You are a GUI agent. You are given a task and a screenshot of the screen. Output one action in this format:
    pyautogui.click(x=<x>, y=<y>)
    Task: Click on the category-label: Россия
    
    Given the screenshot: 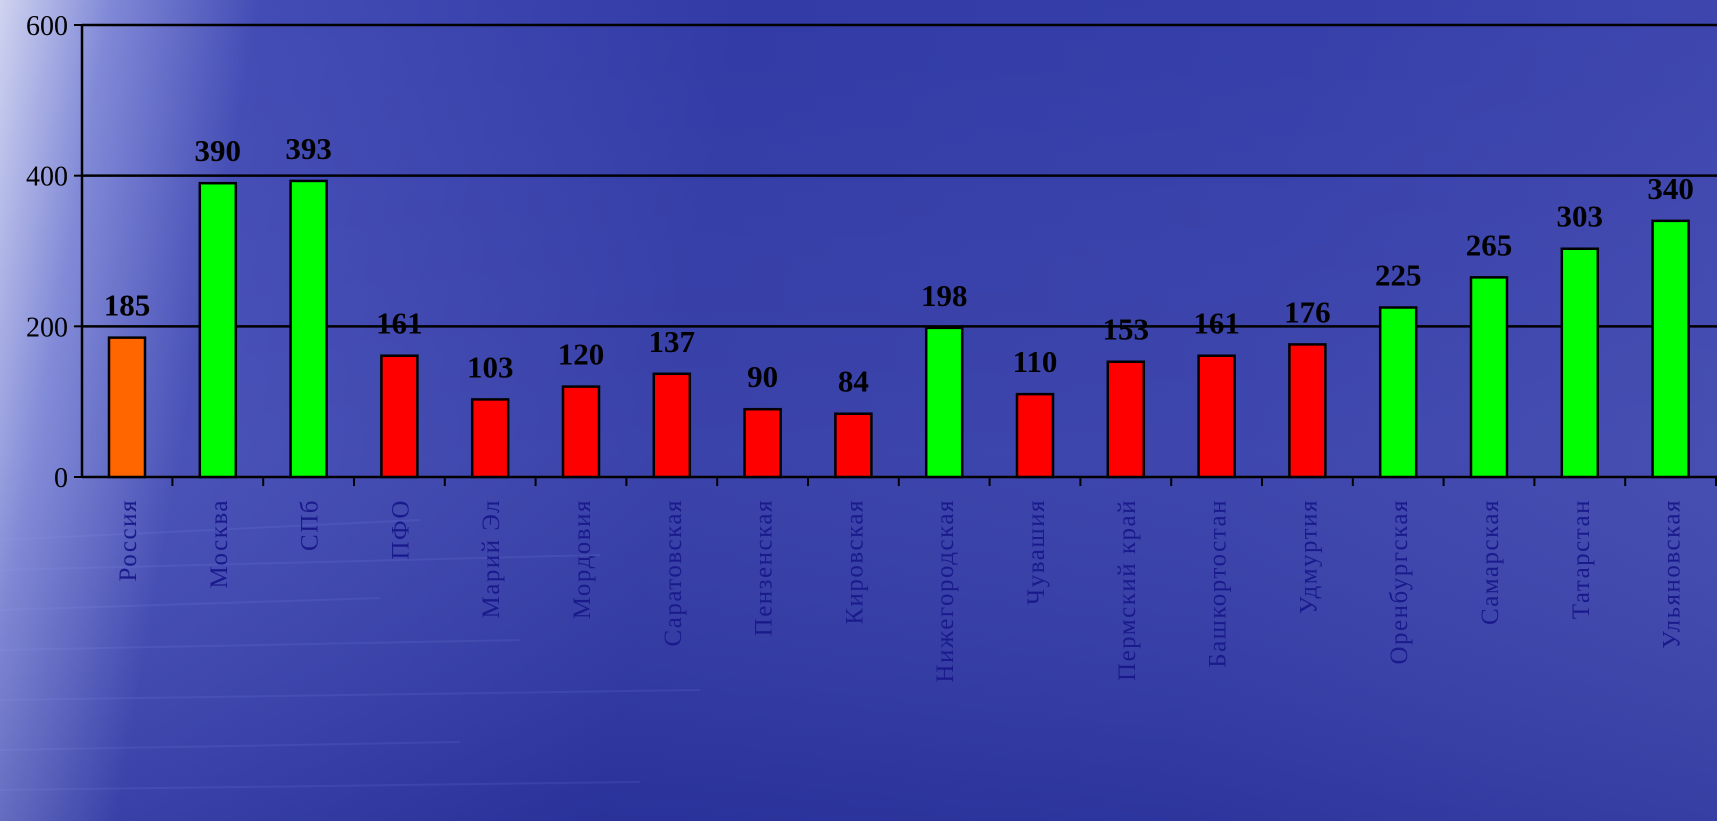 What is the action you would take?
    pyautogui.click(x=128, y=540)
    